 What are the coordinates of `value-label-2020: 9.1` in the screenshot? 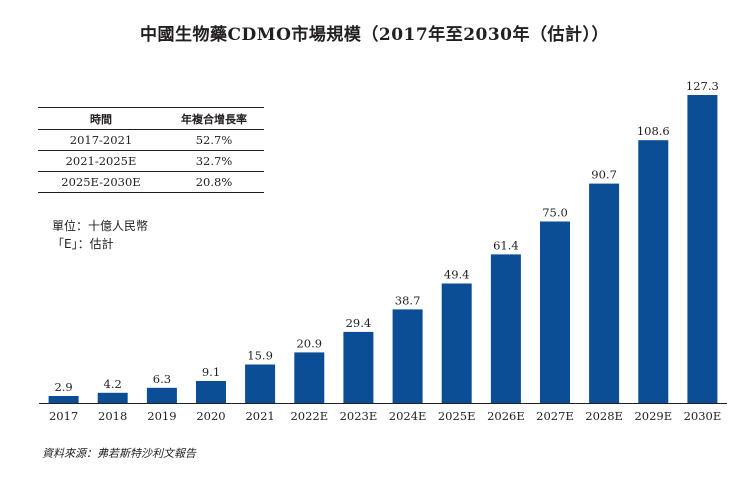 It's located at (211, 372).